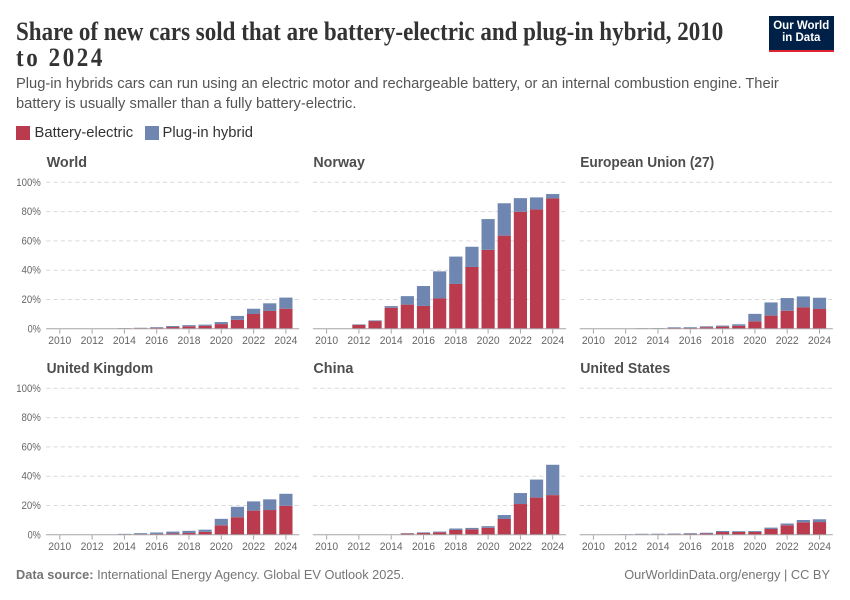 This screenshot has height=600, width=850. I want to click on svg-text: China, so click(333, 368).